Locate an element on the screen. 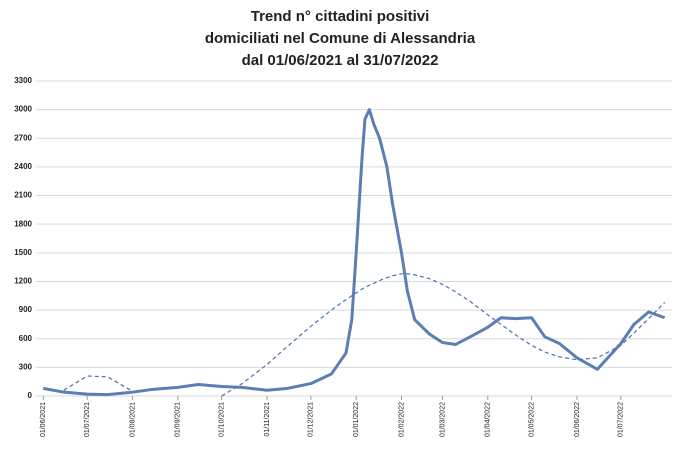 Image resolution: width=680 pixels, height=450 pixels. x-tick-label: 01/02/2022 is located at coordinates (401, 419).